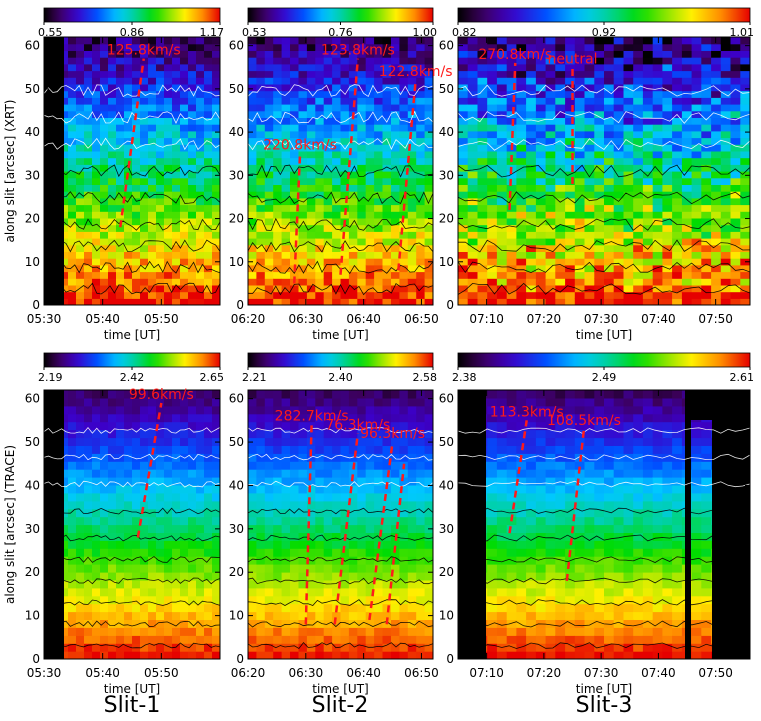 The image size is (761, 721). What do you see at coordinates (658, 319) in the screenshot?
I see `x-tick-label: 07:40` at bounding box center [658, 319].